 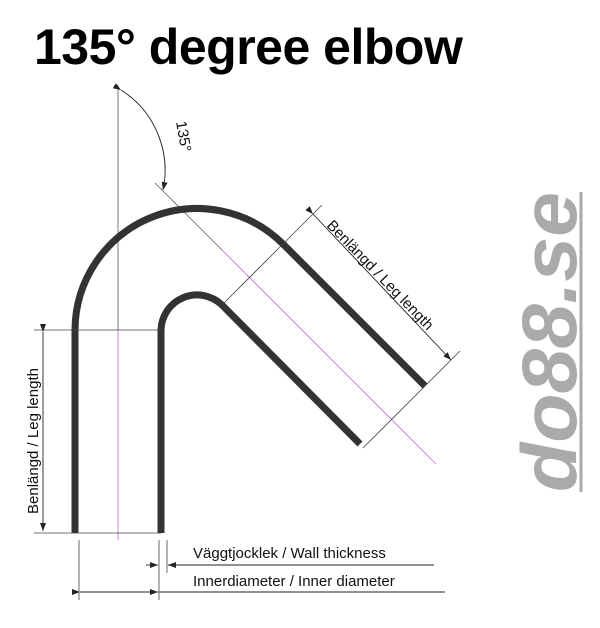 I want to click on pipe-inner-wall, so click(x=260, y=412).